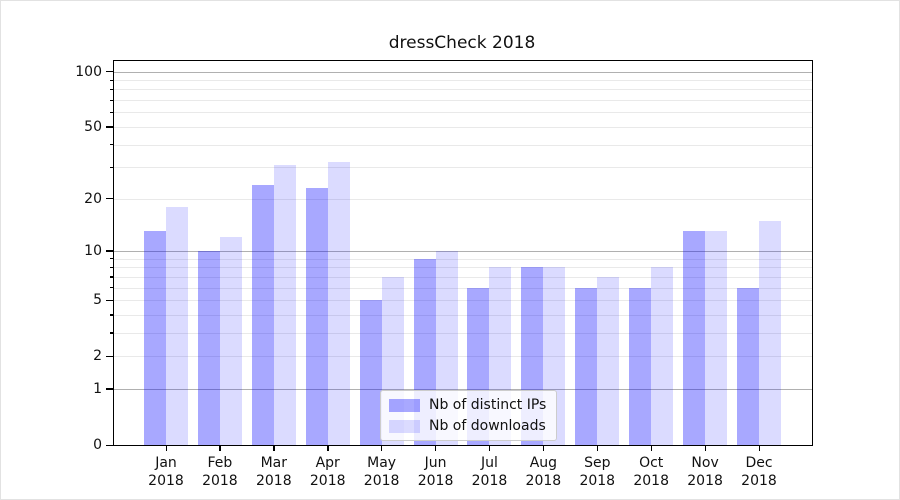  What do you see at coordinates (93, 250) in the screenshot?
I see `y-tick-label: 10` at bounding box center [93, 250].